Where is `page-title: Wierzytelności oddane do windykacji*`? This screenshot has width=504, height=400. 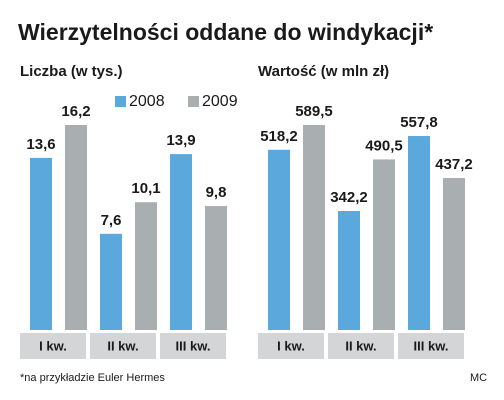 page-title: Wierzytelności oddane do windykacji* is located at coordinates (225, 32).